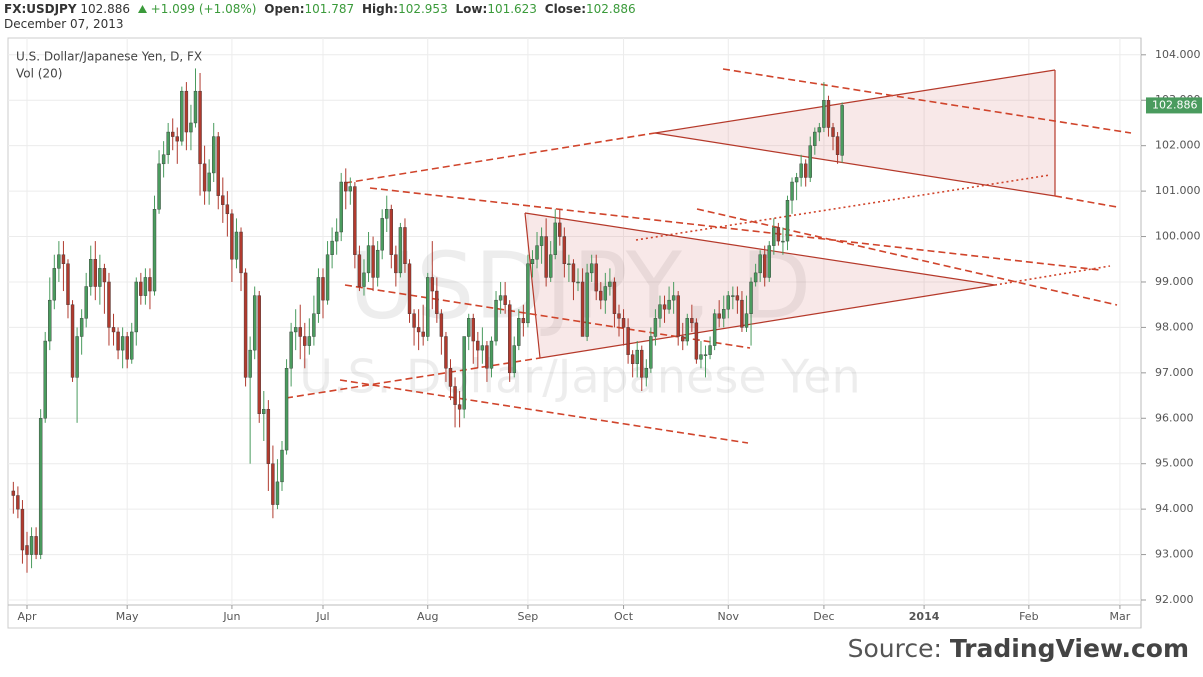  Describe the element at coordinates (565, 9) in the screenshot. I see `stat-label: Close:` at that location.